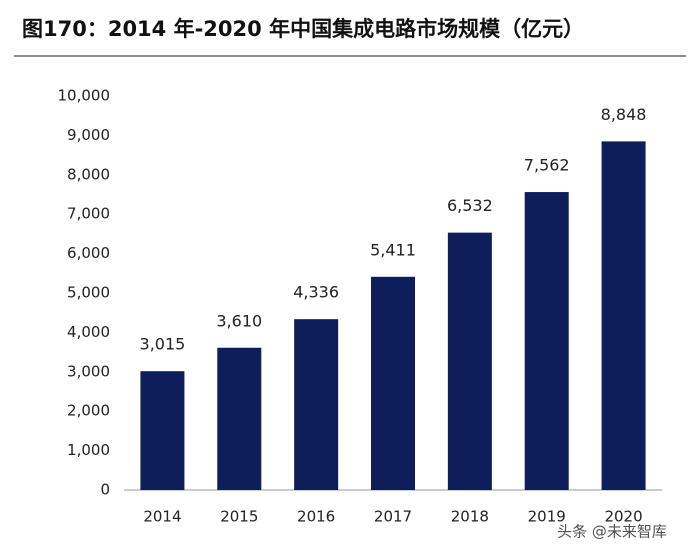  Describe the element at coordinates (163, 344) in the screenshot. I see `data-label: 3,015` at that location.